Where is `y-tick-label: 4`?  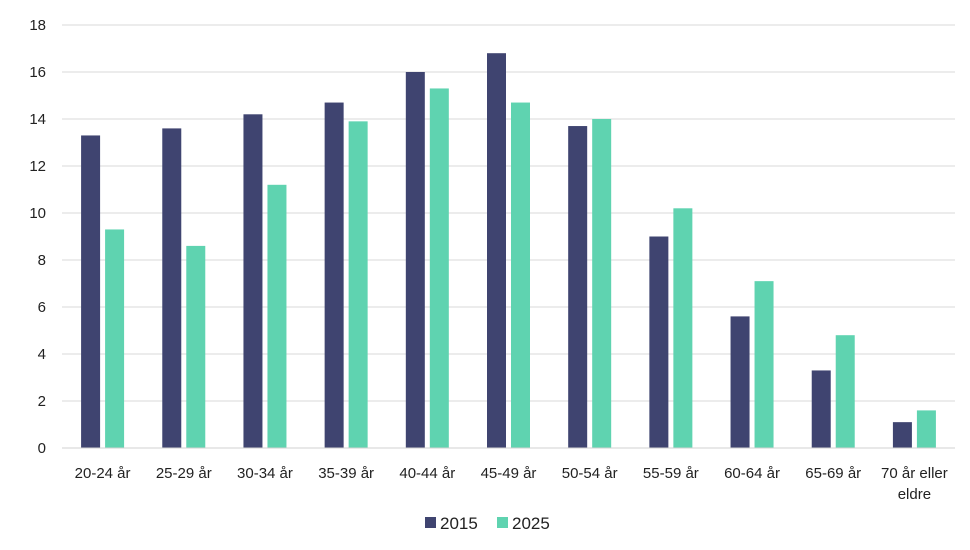
y-tick-label: 4 is located at coordinates (42, 354).